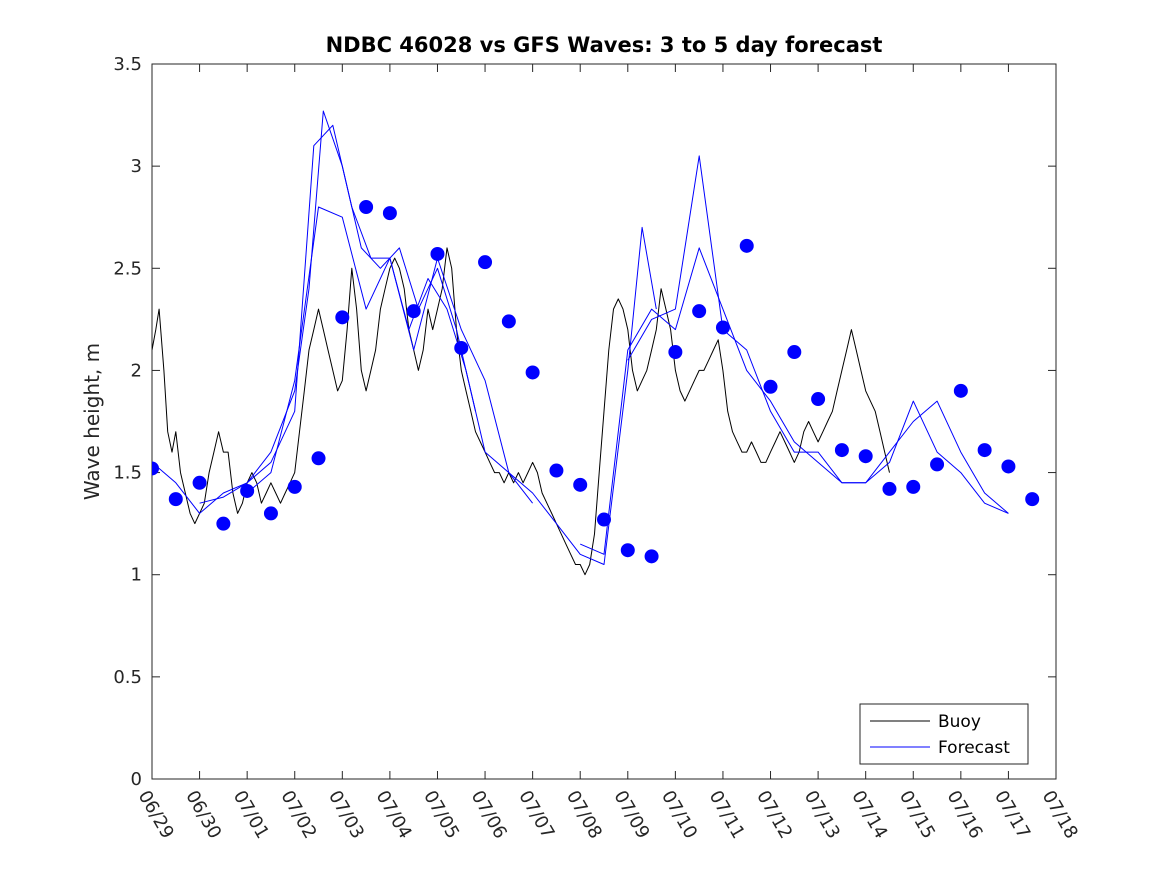 The height and width of the screenshot is (875, 1167). I want to click on legend-box, so click(944, 734).